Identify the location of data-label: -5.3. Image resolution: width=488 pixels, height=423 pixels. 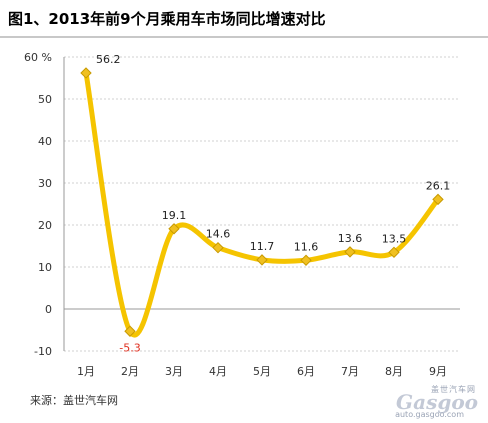
(129, 347).